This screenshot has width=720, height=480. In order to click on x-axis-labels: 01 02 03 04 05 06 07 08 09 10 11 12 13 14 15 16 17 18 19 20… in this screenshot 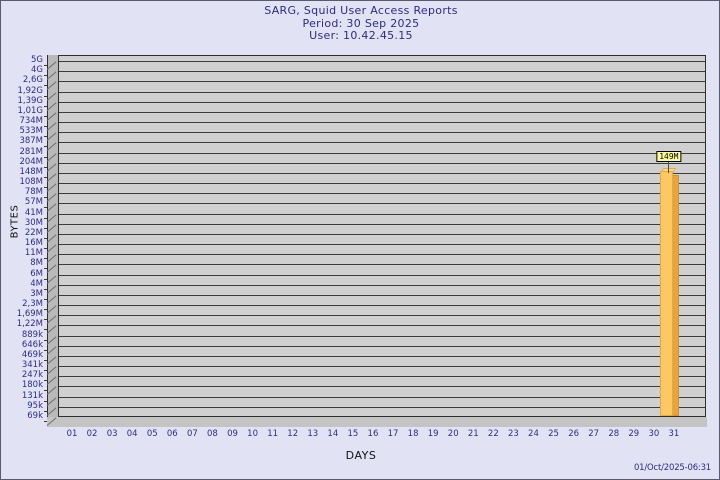, I will do `click(377, 436)`.